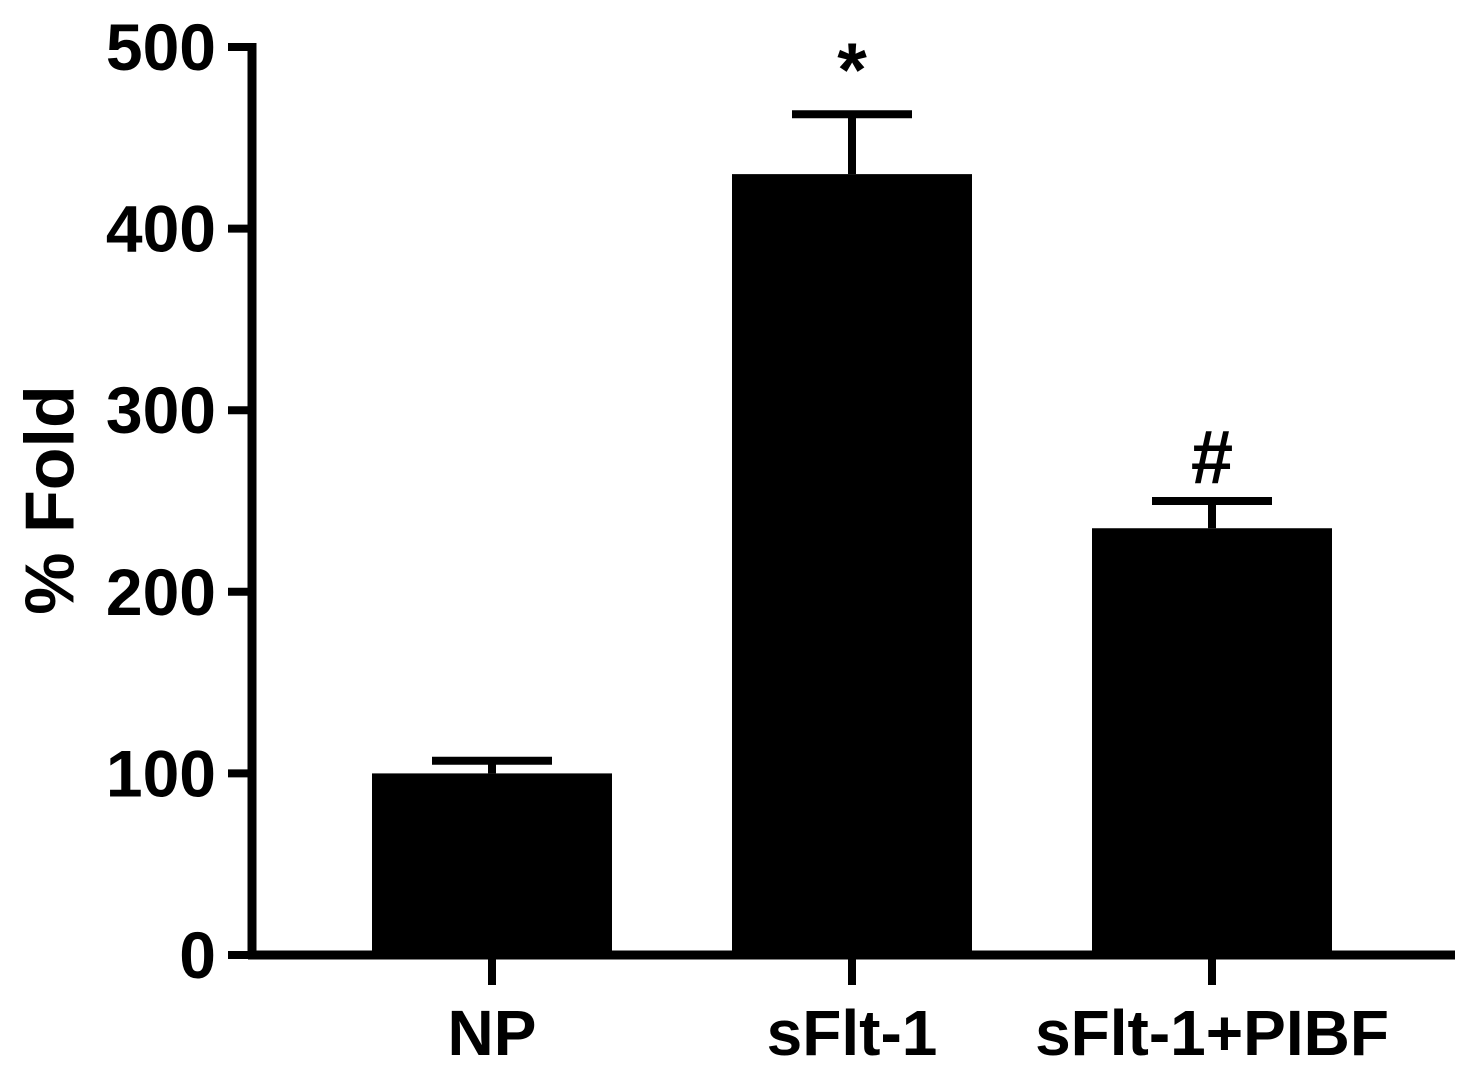 The height and width of the screenshot is (1092, 1476). What do you see at coordinates (197, 955) in the screenshot?
I see `y-tick-label: 0` at bounding box center [197, 955].